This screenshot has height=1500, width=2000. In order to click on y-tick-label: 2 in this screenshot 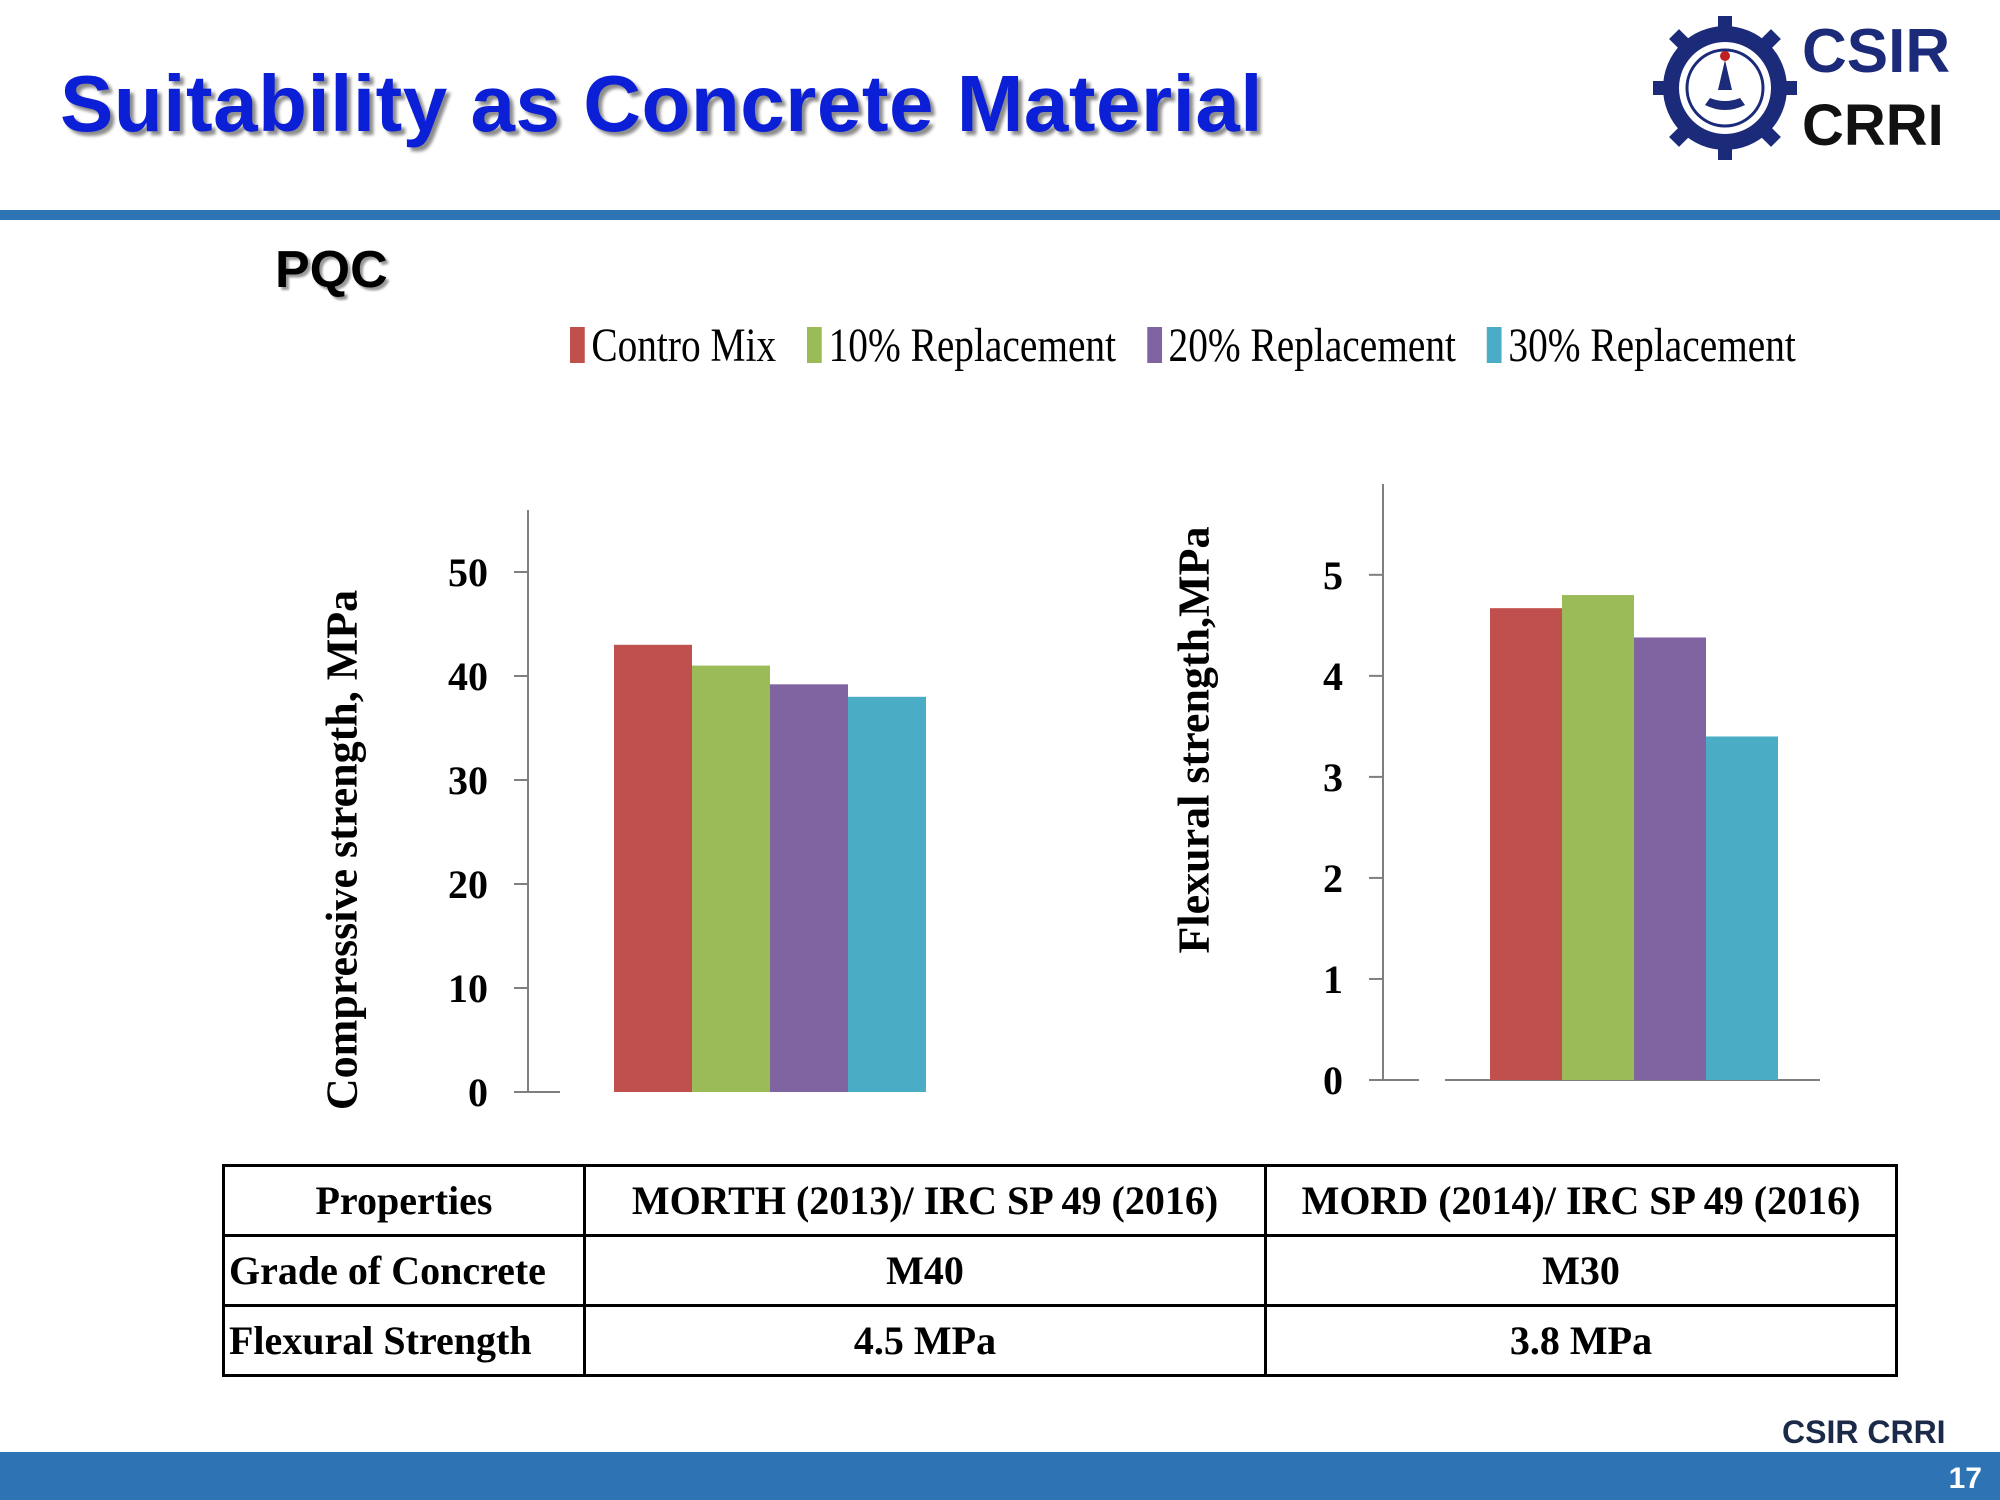, I will do `click(1333, 878)`.